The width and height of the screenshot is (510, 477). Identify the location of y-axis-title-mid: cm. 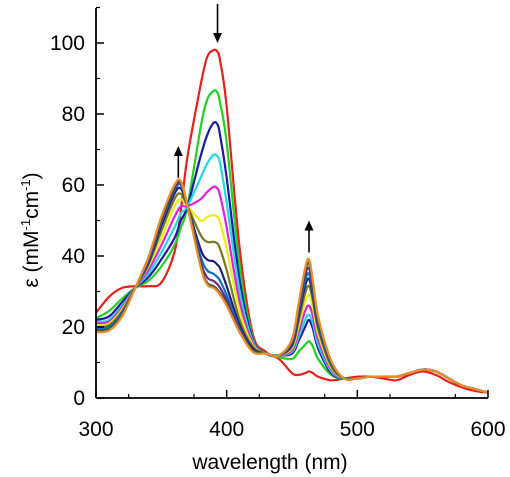
(31, 205).